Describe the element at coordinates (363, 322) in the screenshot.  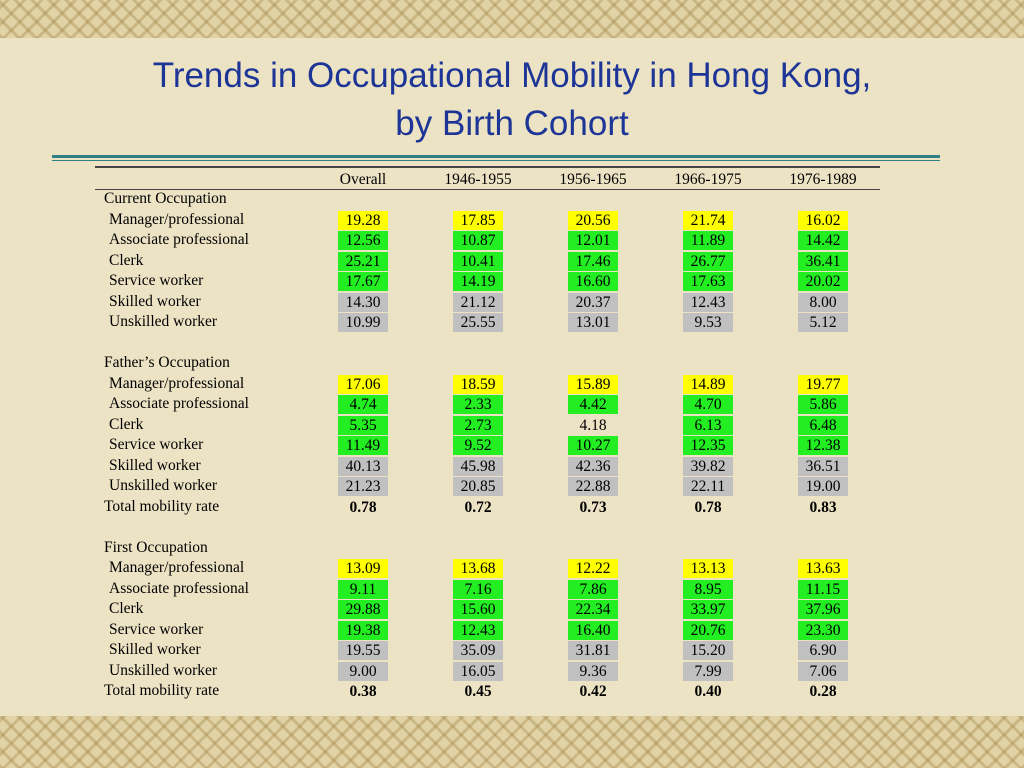
I see `cell: 10.99` at that location.